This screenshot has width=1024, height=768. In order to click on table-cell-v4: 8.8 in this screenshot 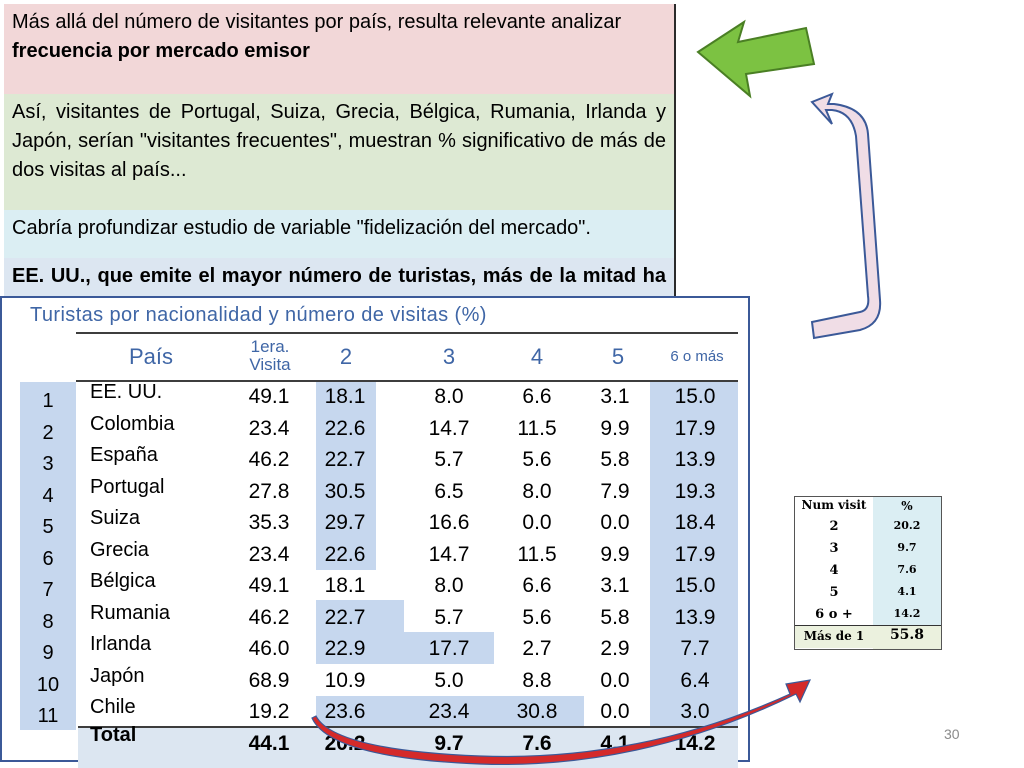, I will do `click(537, 680)`.